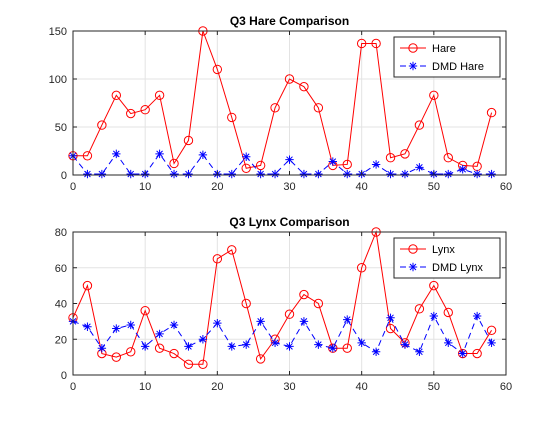  I want to click on series-line, so click(282, 334).